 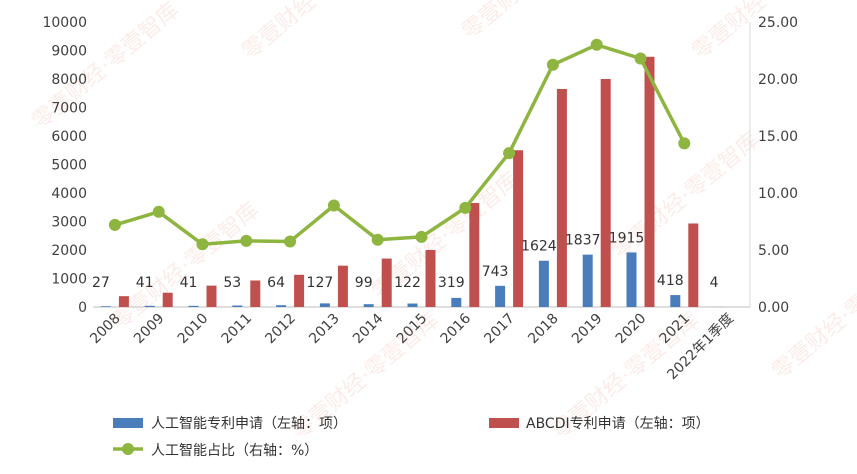 I want to click on data-label-ai-patent: 99, so click(x=364, y=283).